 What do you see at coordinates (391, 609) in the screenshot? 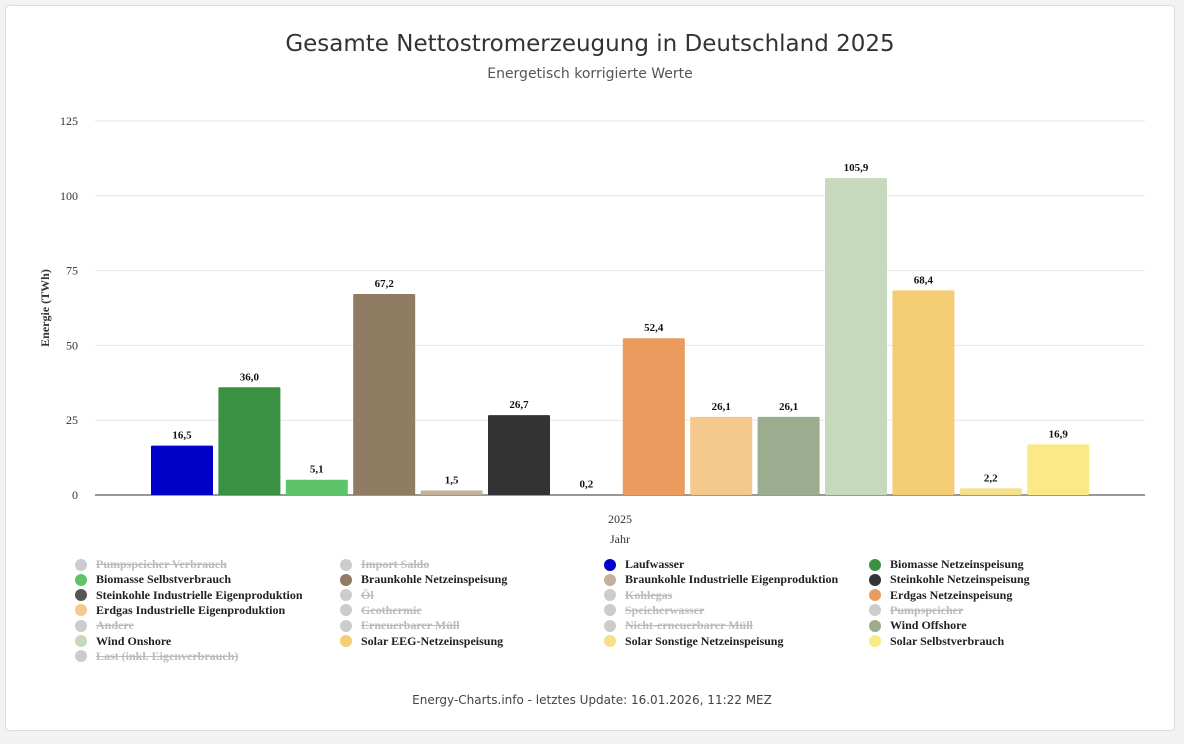
I see `legend-label: Geothermie` at bounding box center [391, 609].